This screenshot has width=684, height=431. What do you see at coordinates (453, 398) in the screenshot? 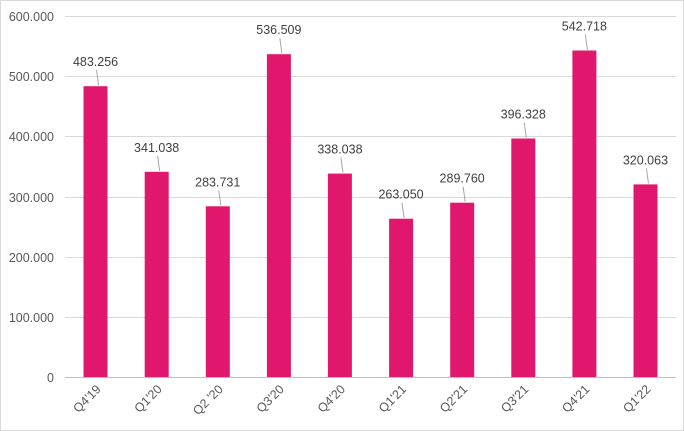
I see `x-tick-label: Q2'21` at bounding box center [453, 398].